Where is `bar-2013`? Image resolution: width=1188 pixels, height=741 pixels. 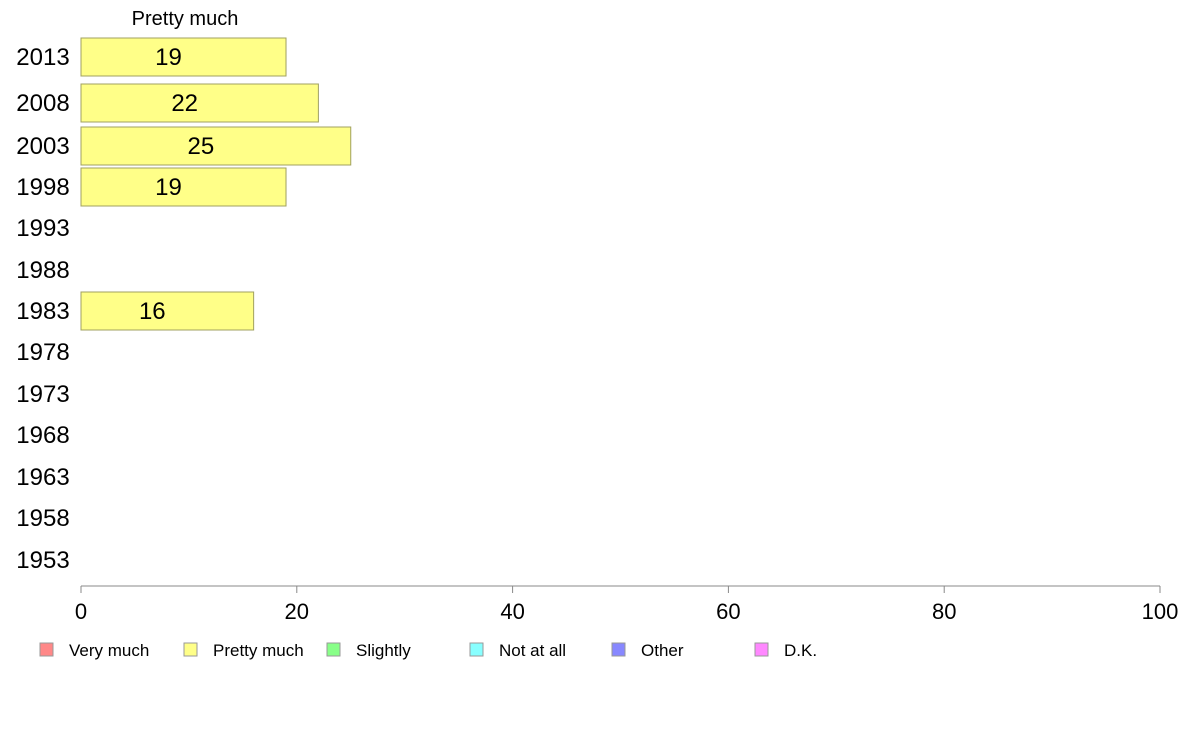 bar-2013 is located at coordinates (183, 57).